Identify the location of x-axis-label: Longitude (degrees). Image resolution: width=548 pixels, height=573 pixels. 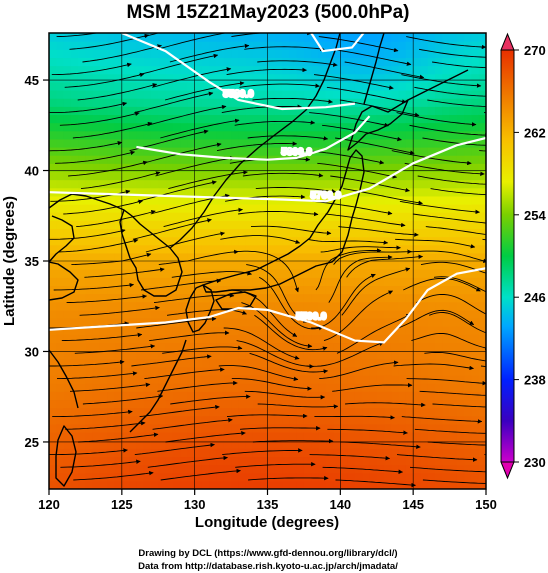
(267, 522).